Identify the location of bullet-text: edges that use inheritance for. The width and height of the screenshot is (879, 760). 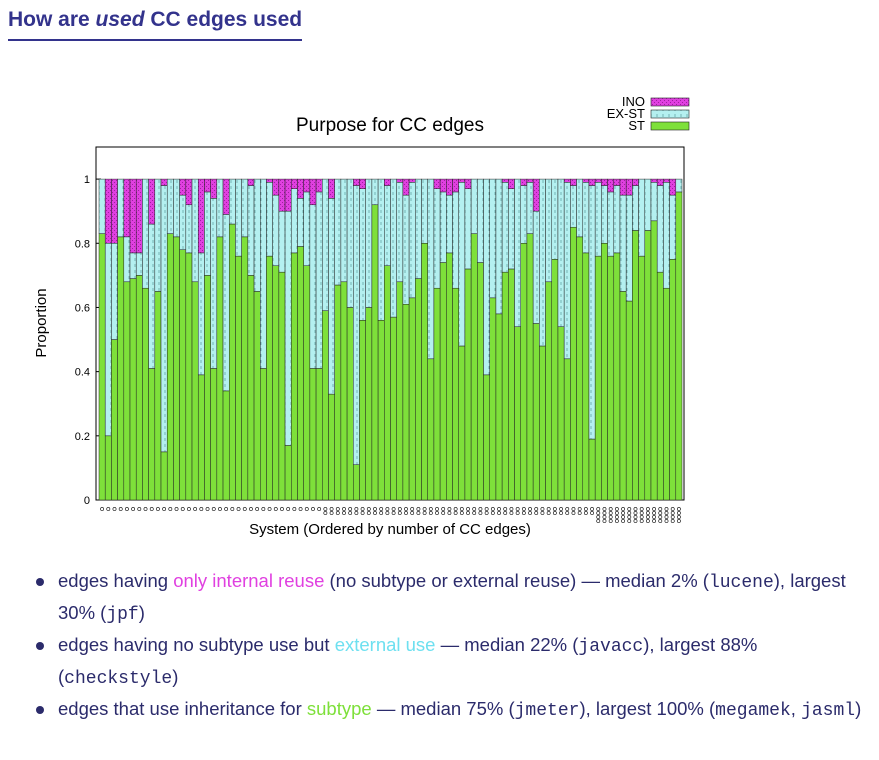
(182, 708).